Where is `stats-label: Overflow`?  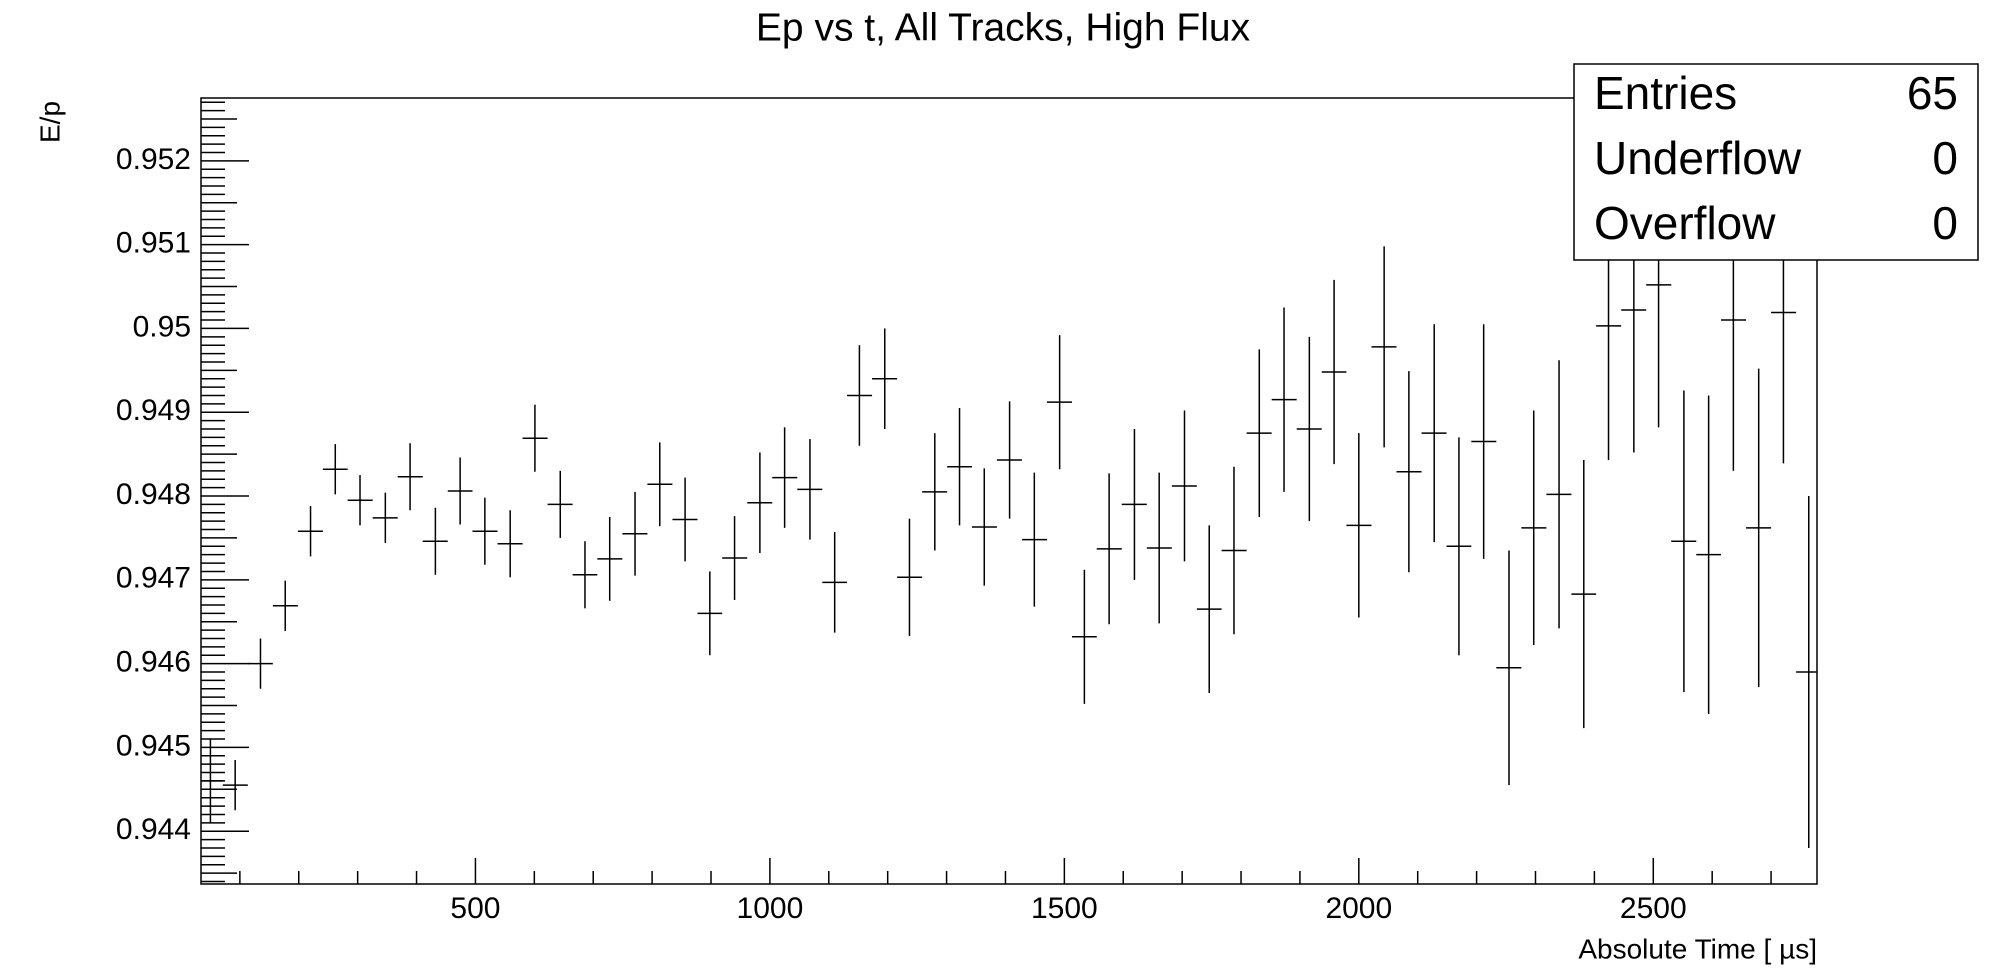 stats-label: Overflow is located at coordinates (1685, 223).